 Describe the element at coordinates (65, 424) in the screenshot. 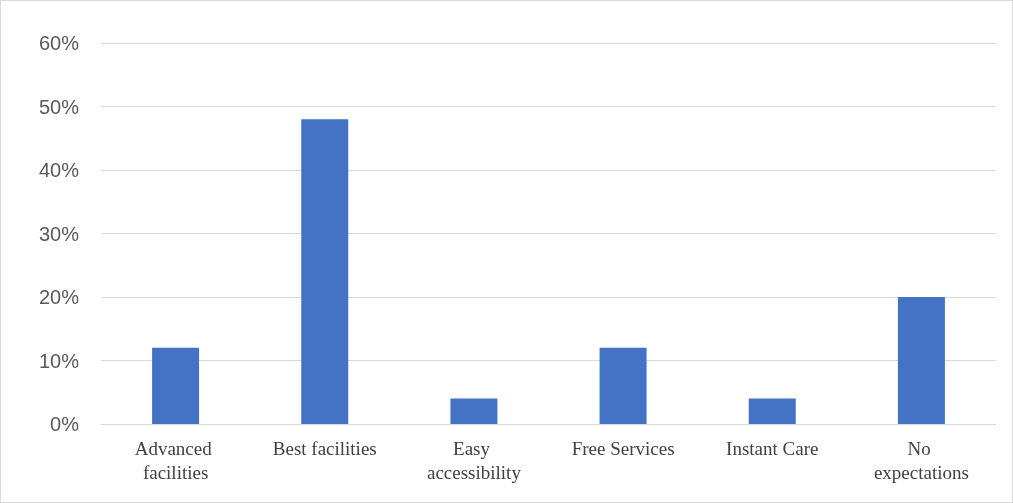

I see `y-tick-label: 0%` at that location.